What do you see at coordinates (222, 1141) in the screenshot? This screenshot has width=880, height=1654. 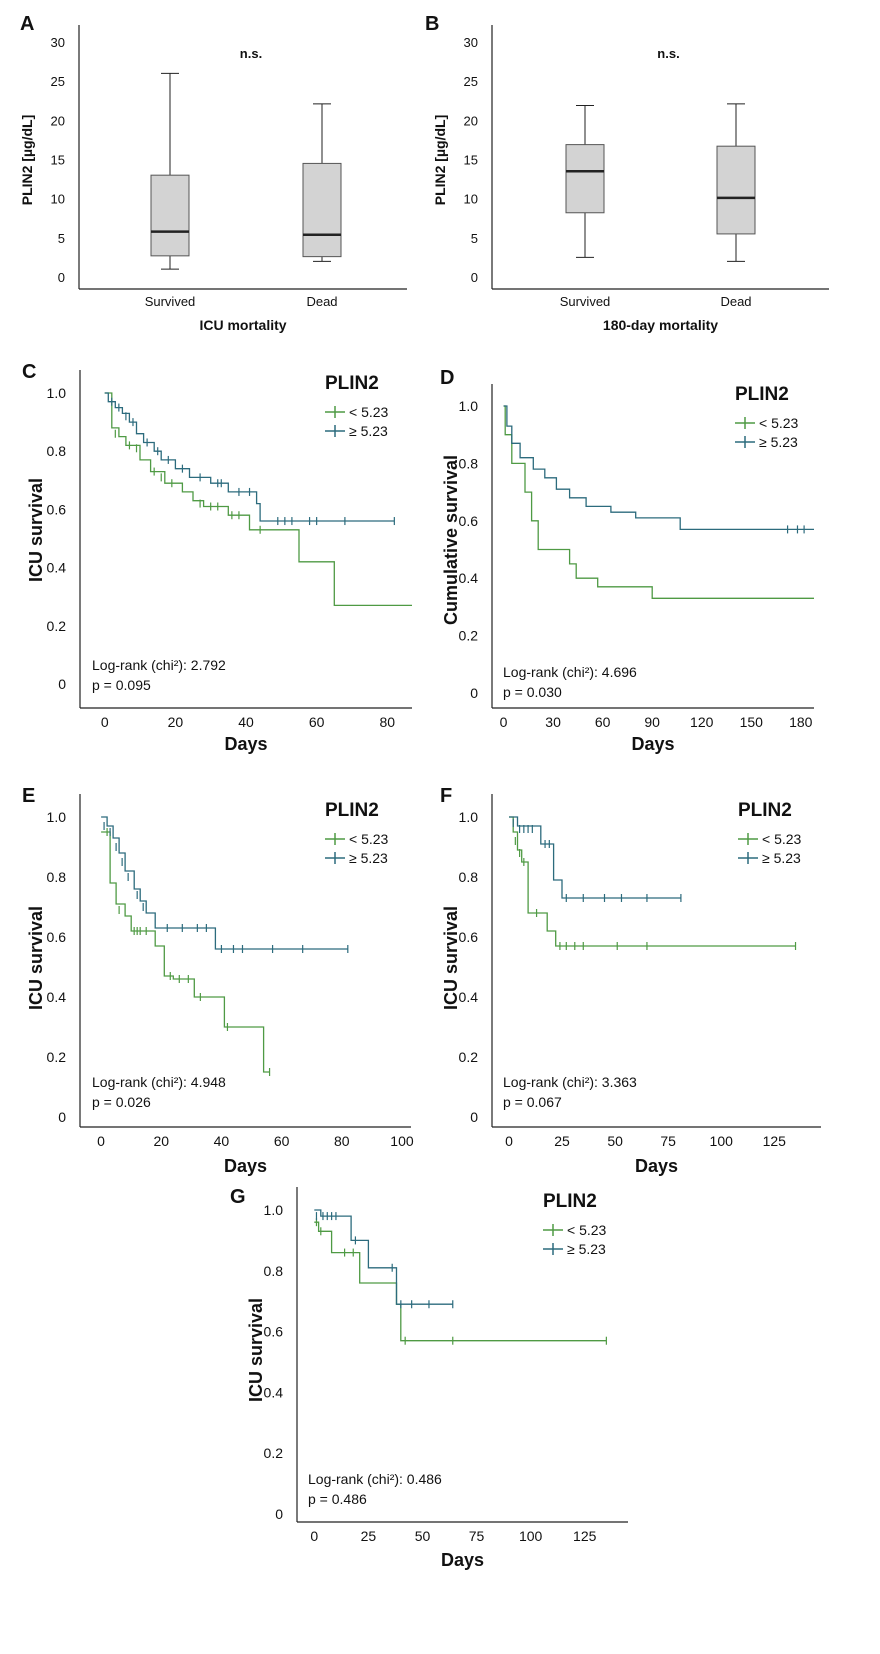 I see `x-tick-label: 40` at bounding box center [222, 1141].